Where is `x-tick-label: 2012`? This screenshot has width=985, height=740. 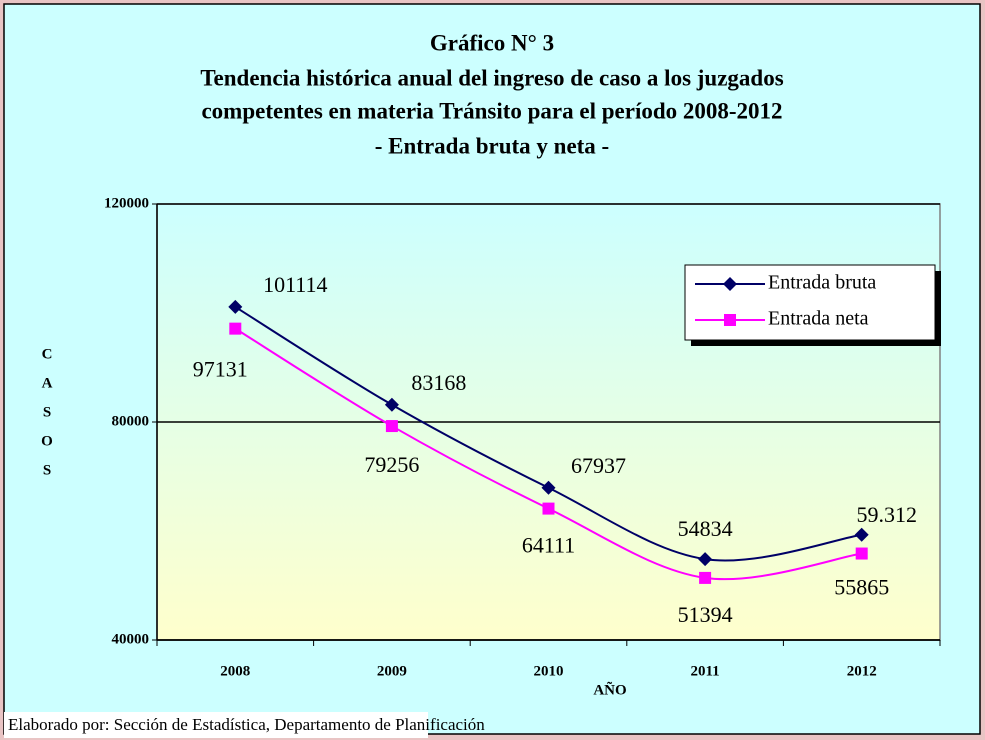
x-tick-label: 2012 is located at coordinates (862, 671).